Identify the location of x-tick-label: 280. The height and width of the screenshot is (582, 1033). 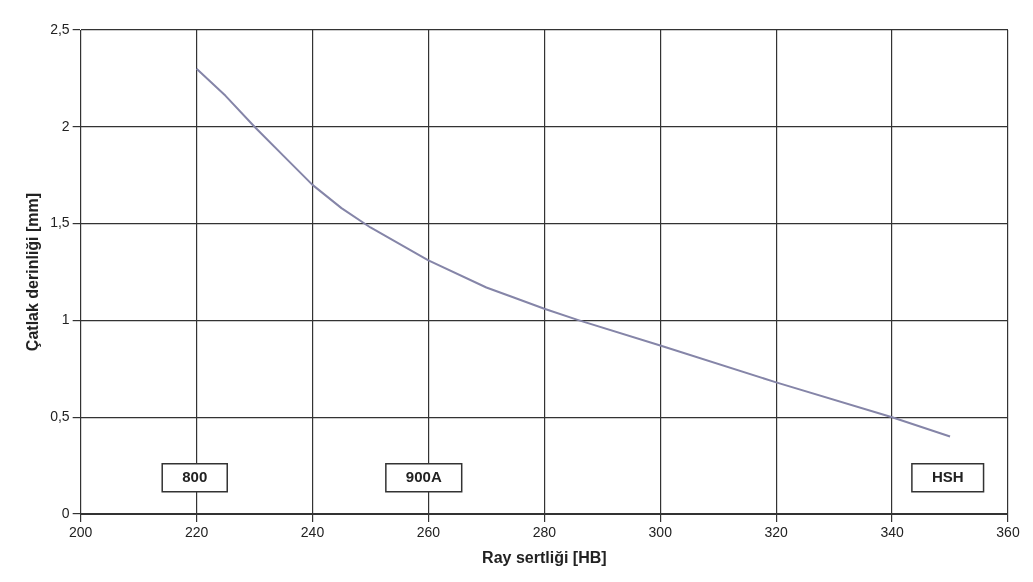
(544, 532).